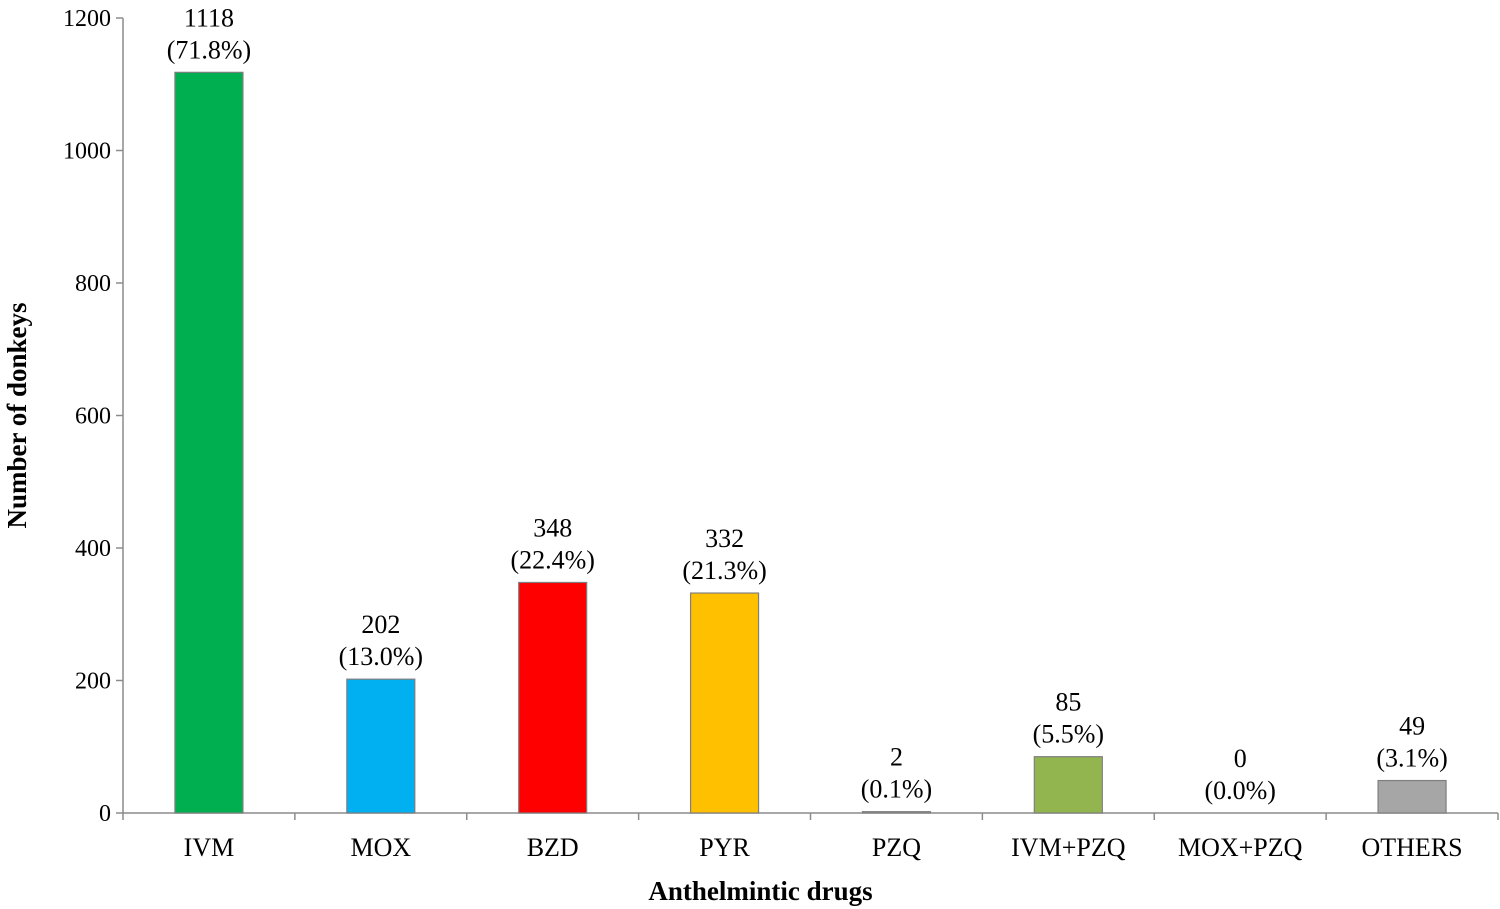 This screenshot has width=1500, height=909. Describe the element at coordinates (896, 757) in the screenshot. I see `data-label-value: 2` at that location.